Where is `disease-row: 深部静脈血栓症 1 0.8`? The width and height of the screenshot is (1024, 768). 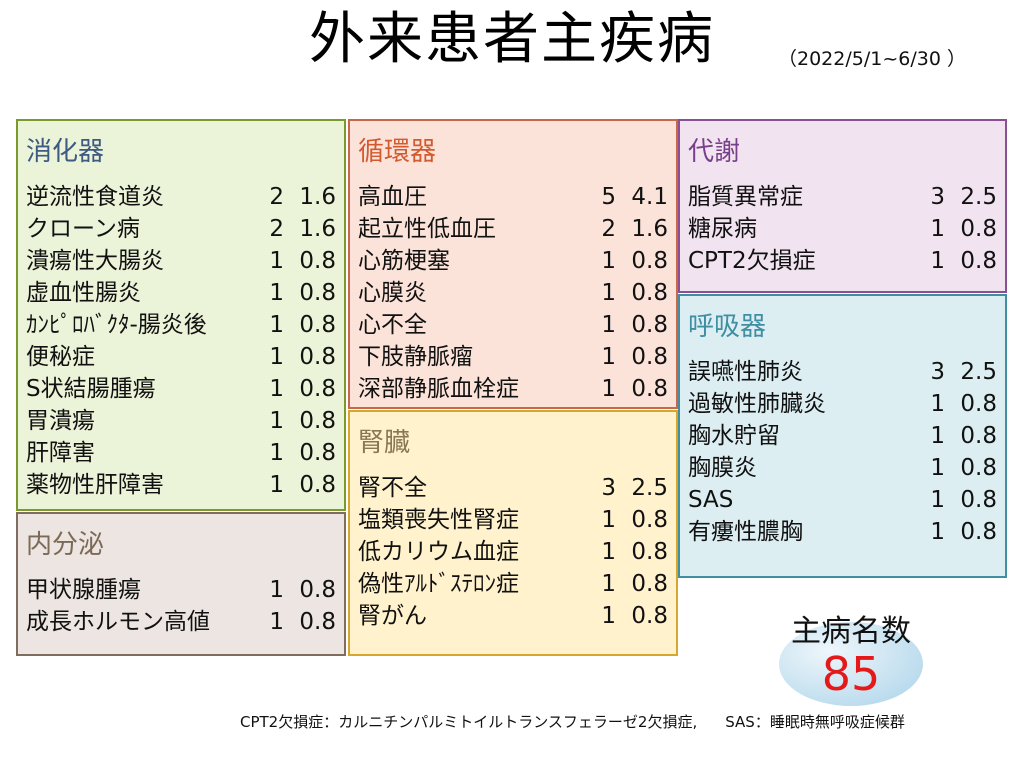
disease-row: 深部静脈血栓症 1 0.8 is located at coordinates (513, 389).